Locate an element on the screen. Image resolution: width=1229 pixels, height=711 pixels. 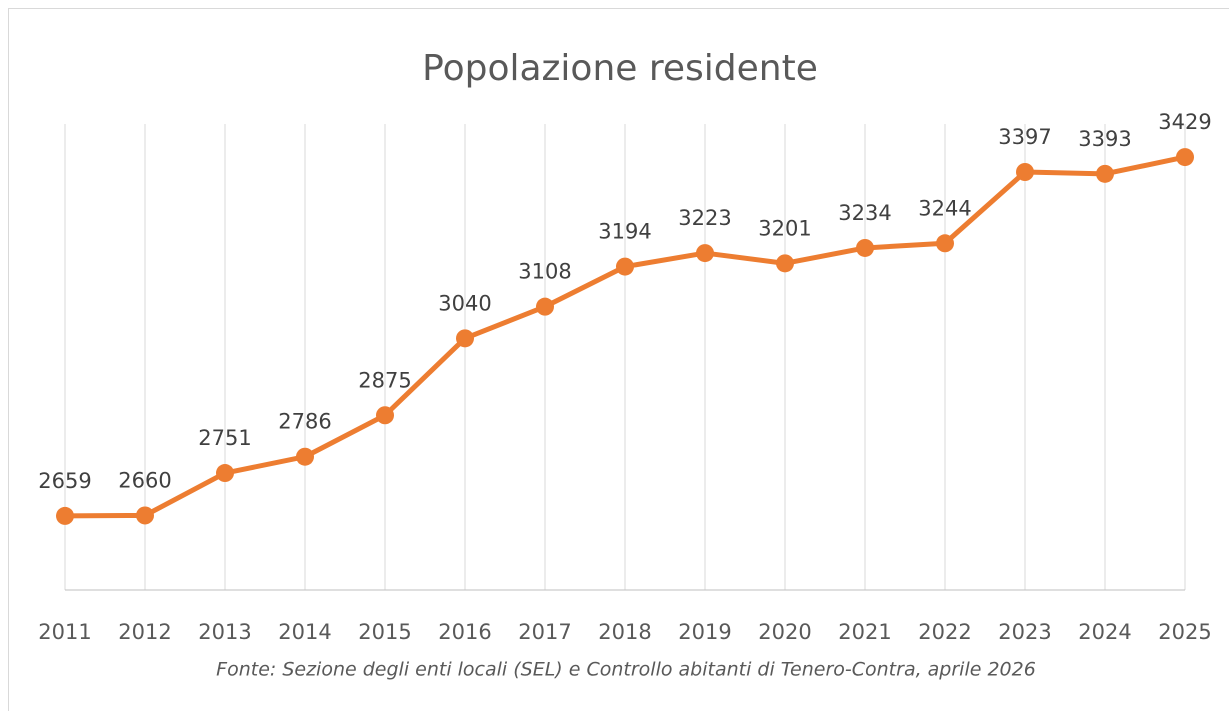
x-tick-label: 2014 is located at coordinates (304, 632).